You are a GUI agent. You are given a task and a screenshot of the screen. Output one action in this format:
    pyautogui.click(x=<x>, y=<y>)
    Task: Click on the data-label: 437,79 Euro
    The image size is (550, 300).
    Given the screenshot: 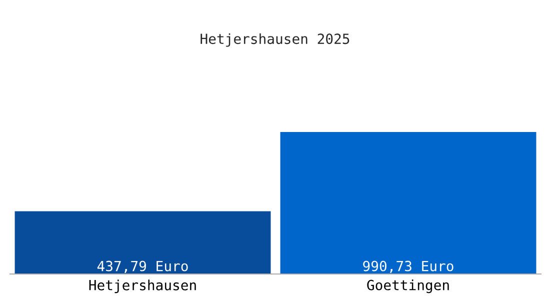 What is the action you would take?
    pyautogui.click(x=142, y=267)
    